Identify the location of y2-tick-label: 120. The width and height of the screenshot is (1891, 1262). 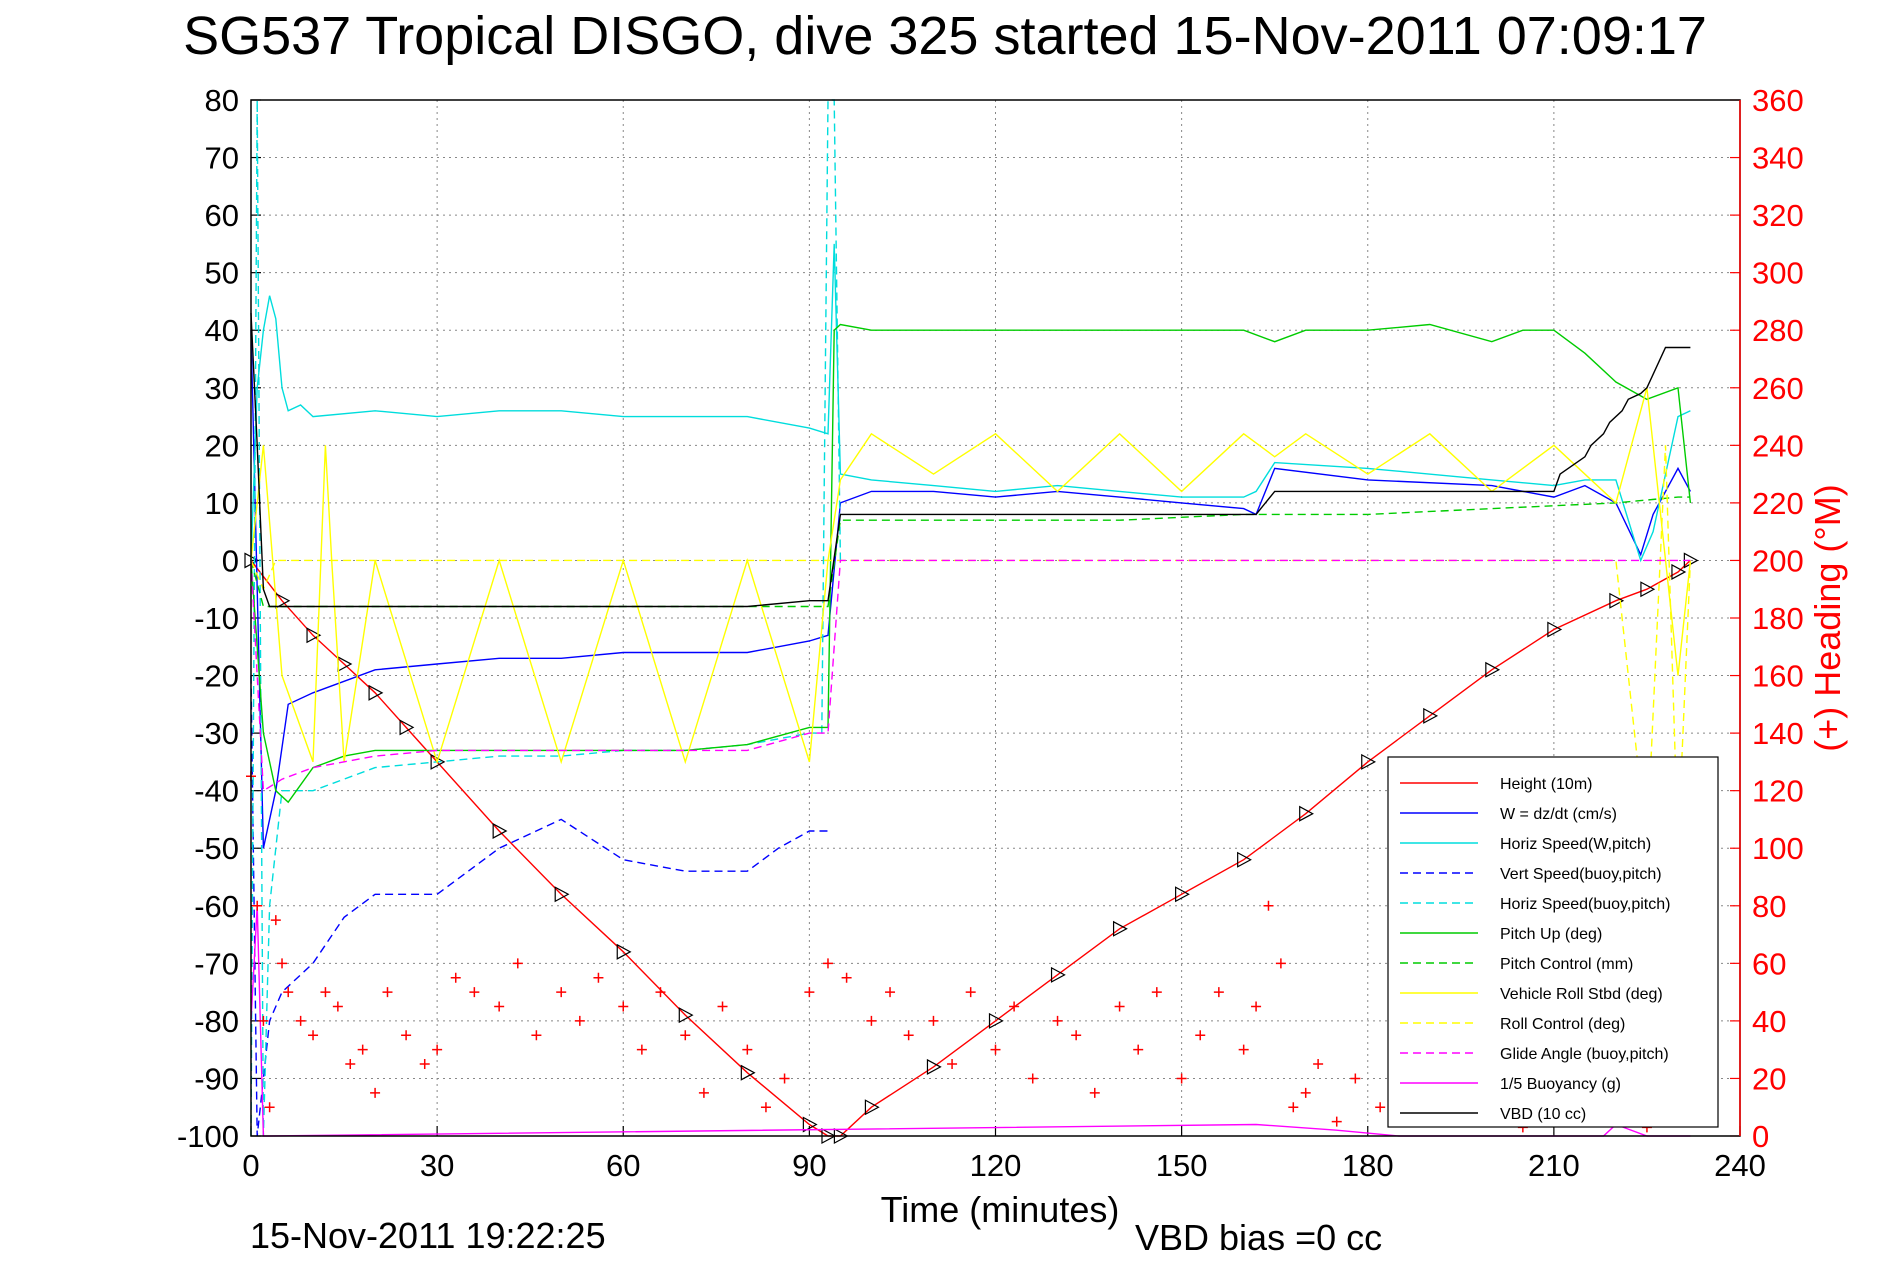
(1778, 791).